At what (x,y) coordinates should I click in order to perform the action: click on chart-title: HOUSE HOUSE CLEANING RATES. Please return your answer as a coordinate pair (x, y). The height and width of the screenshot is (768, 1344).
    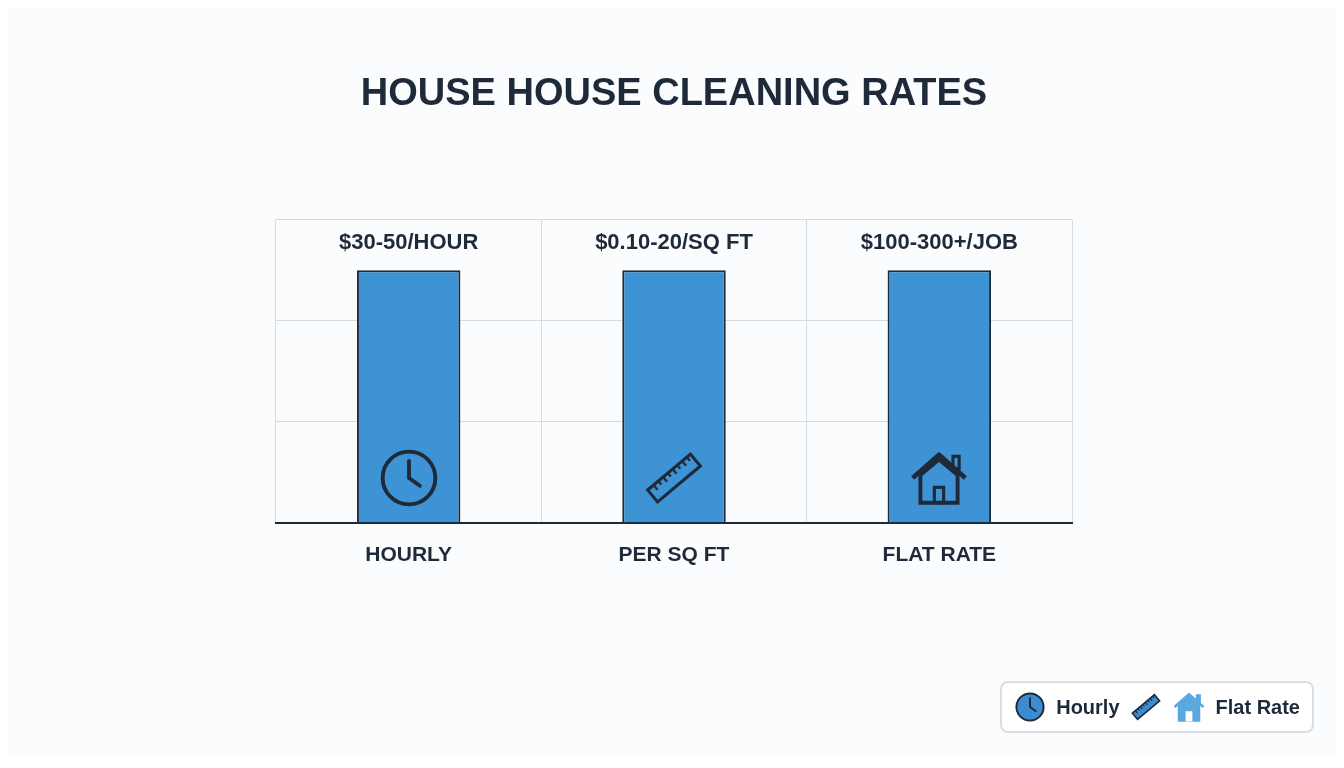
    Looking at the image, I should click on (674, 92).